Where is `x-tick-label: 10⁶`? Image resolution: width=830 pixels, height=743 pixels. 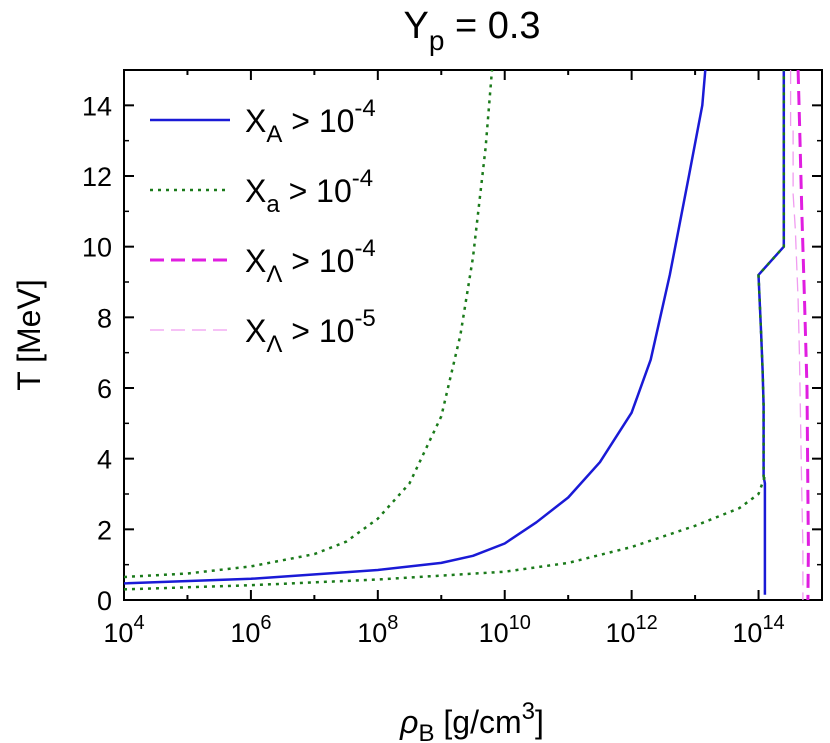
x-tick-label: 10⁶ is located at coordinates (250, 630).